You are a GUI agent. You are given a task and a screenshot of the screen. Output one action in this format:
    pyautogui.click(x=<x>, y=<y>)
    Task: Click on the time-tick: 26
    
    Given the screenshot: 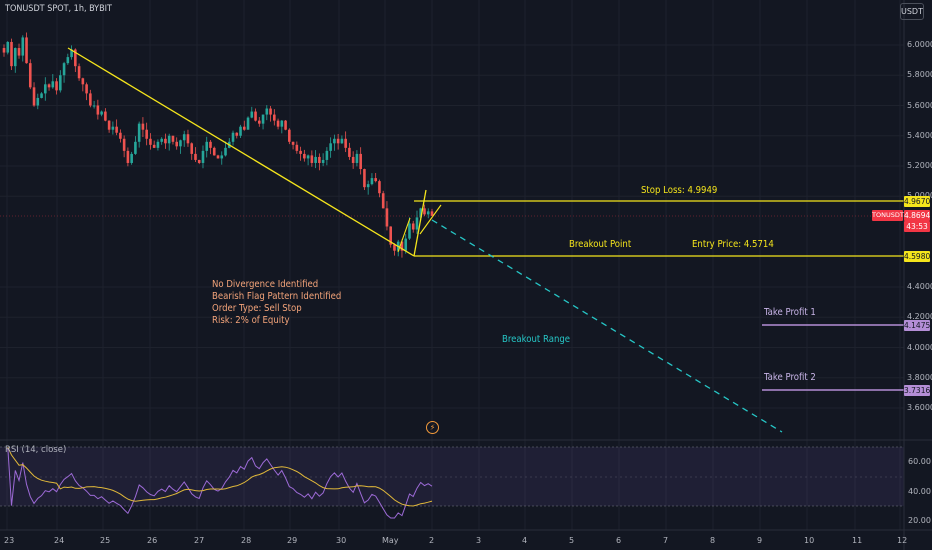 What is the action you would take?
    pyautogui.click(x=152, y=540)
    